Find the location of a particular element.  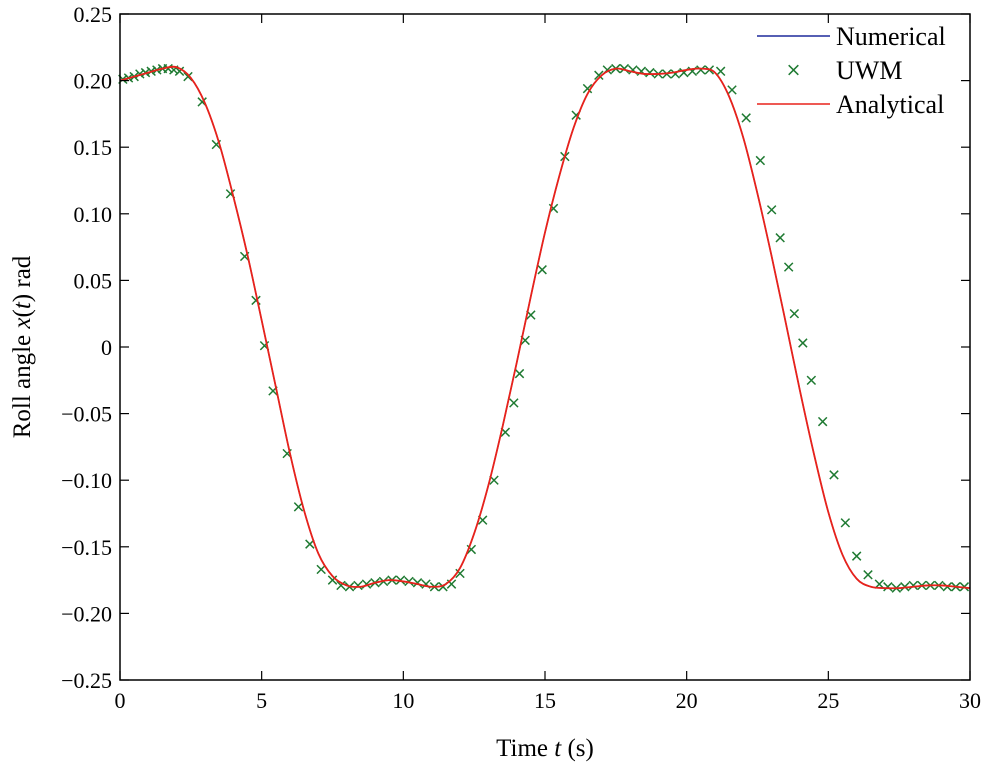

legend-uwm-label: UWM is located at coordinates (869, 70).